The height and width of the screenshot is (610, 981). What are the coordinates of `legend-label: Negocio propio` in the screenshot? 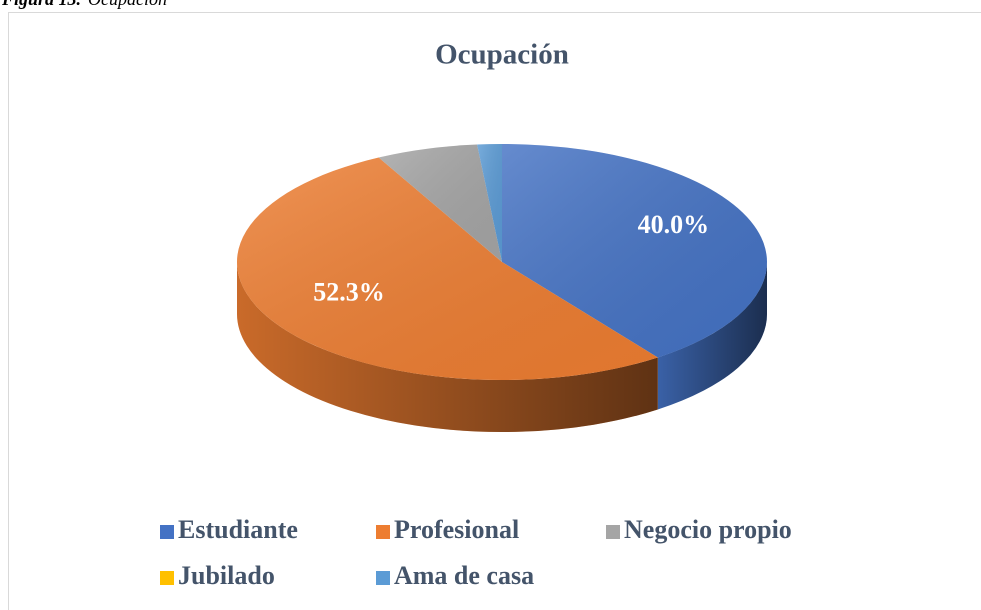 It's located at (708, 529).